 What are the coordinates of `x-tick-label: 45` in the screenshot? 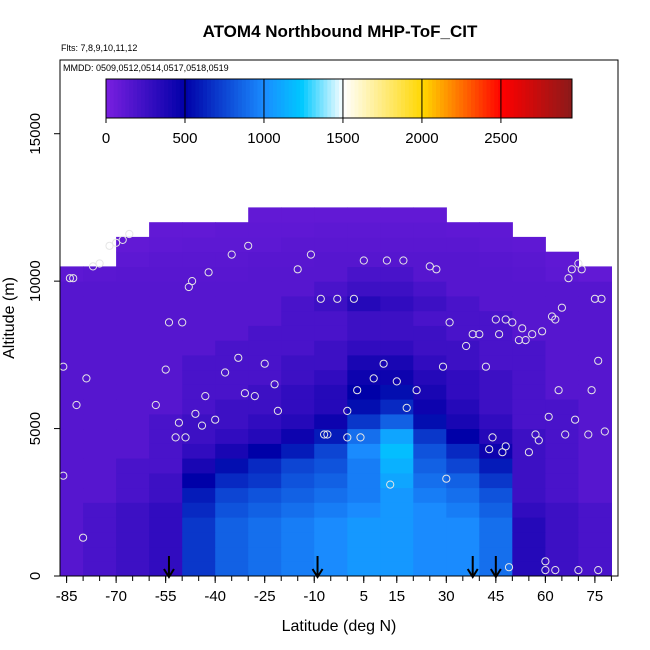 It's located at (495, 596).